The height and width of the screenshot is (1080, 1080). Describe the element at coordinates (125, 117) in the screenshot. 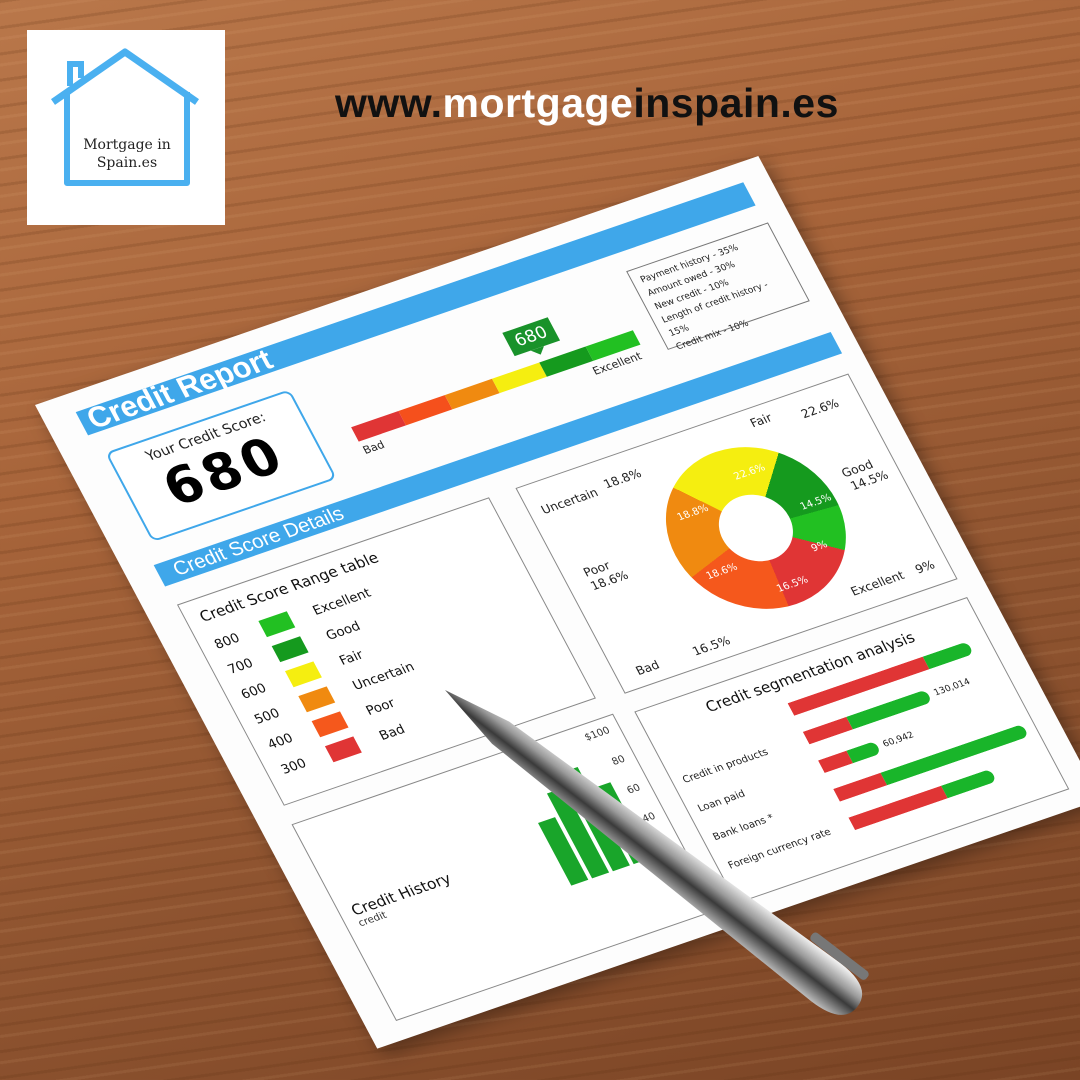

I see `house-icon` at that location.